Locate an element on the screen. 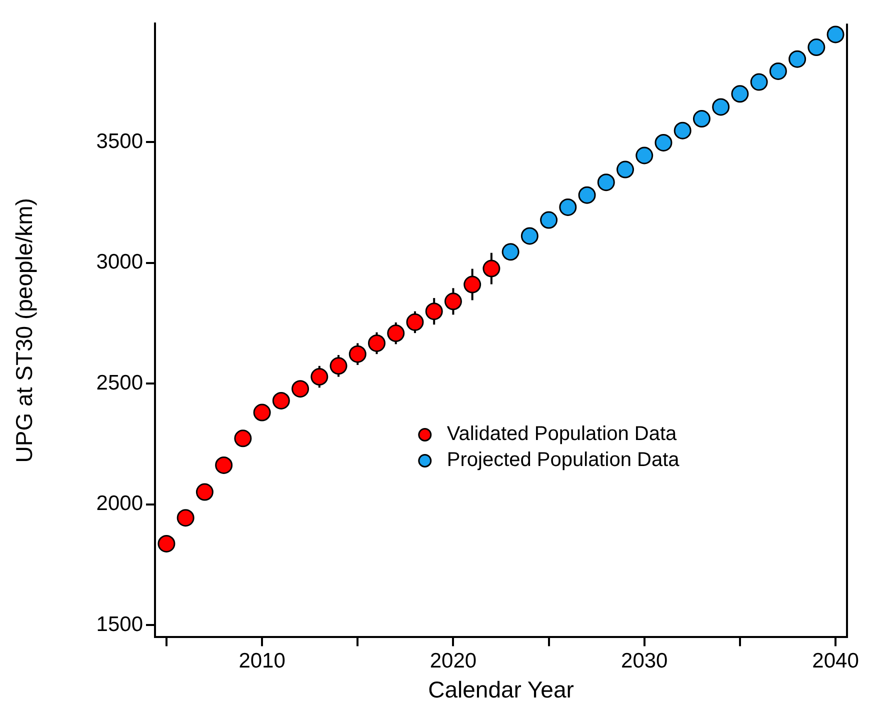 The width and height of the screenshot is (871, 713). legend-label: Validated Population Data is located at coordinates (562, 434).